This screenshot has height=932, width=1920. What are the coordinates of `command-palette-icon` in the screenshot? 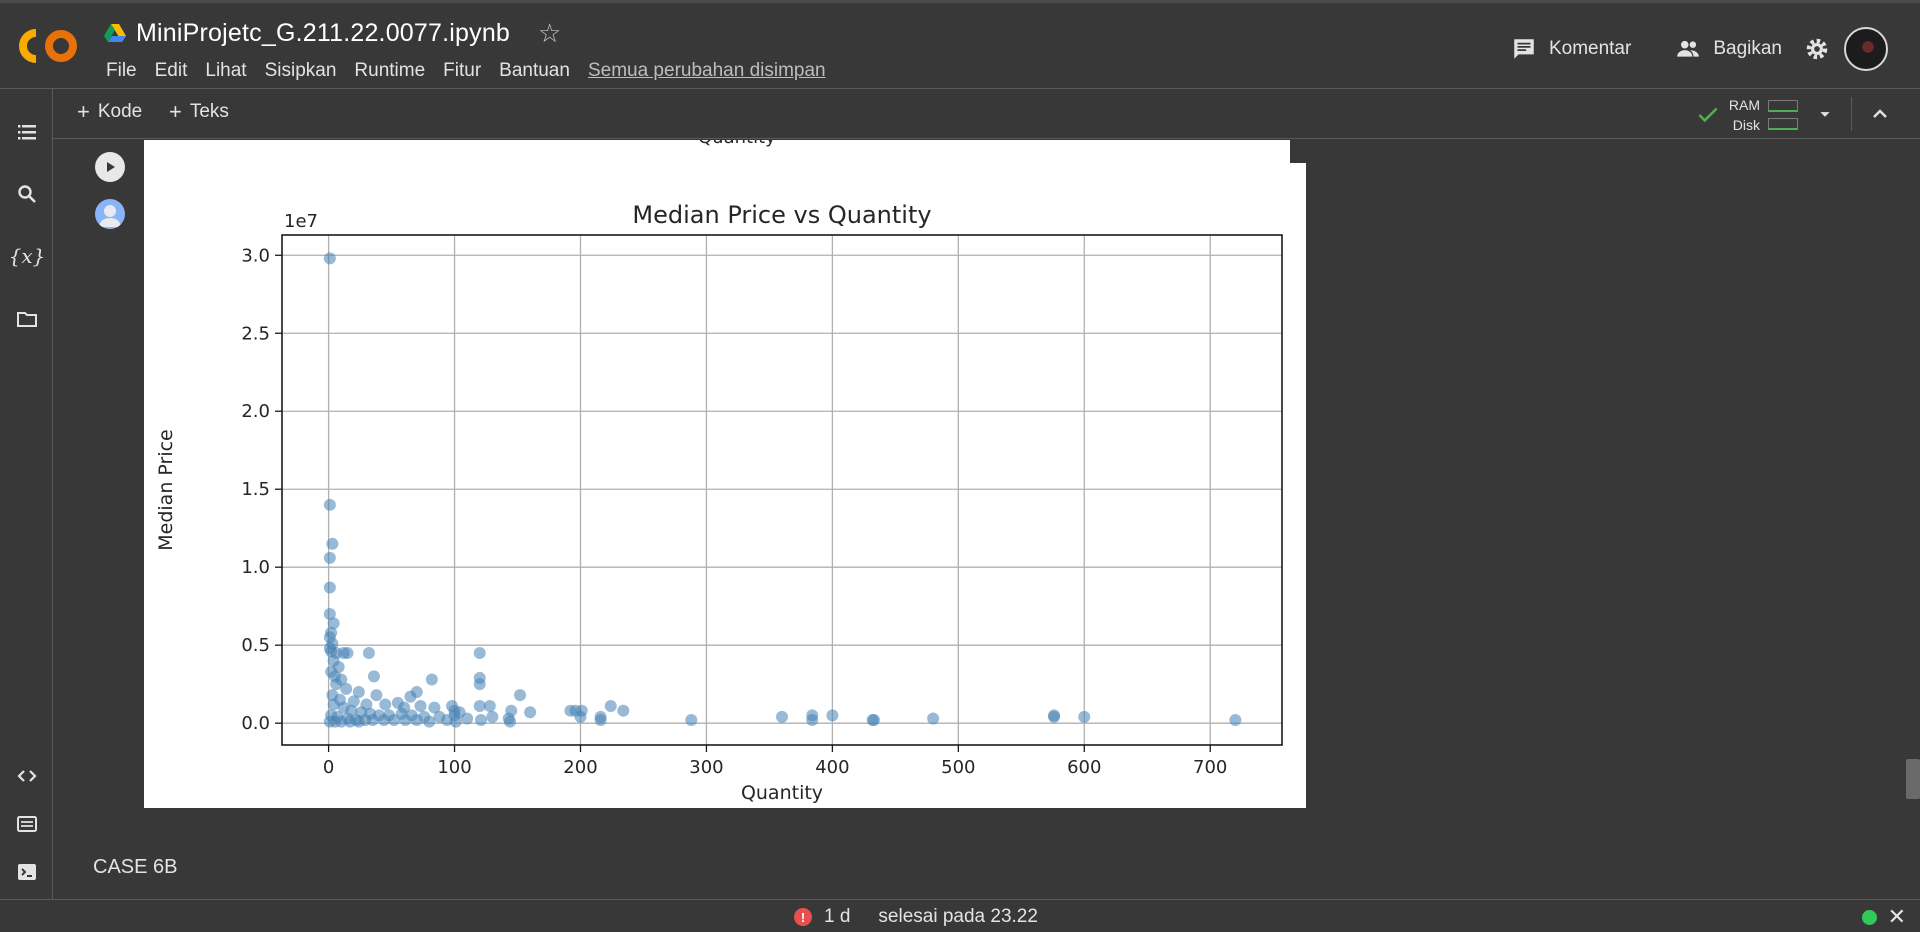 It's located at (27, 824).